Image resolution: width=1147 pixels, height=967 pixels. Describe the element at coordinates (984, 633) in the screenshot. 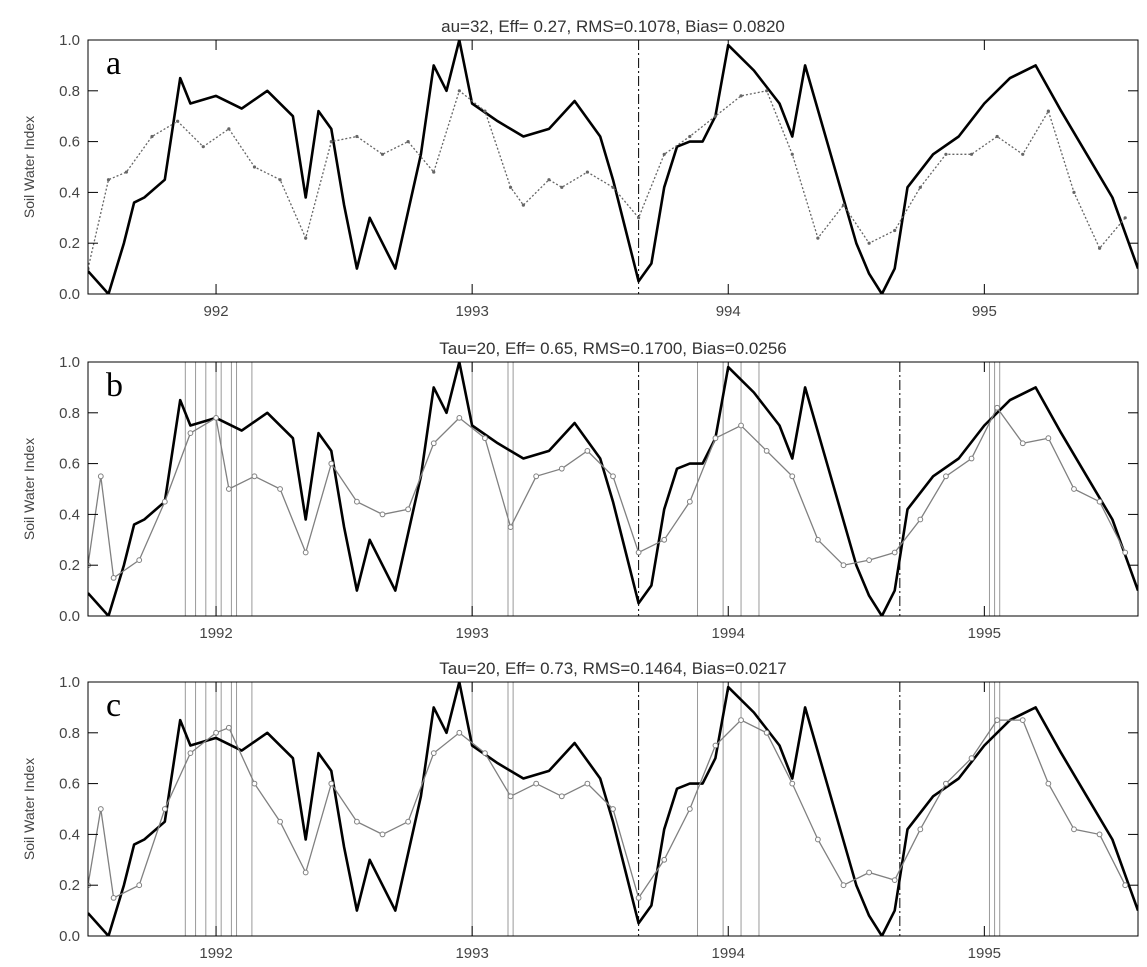

I see `x-tick-label: 1995` at that location.